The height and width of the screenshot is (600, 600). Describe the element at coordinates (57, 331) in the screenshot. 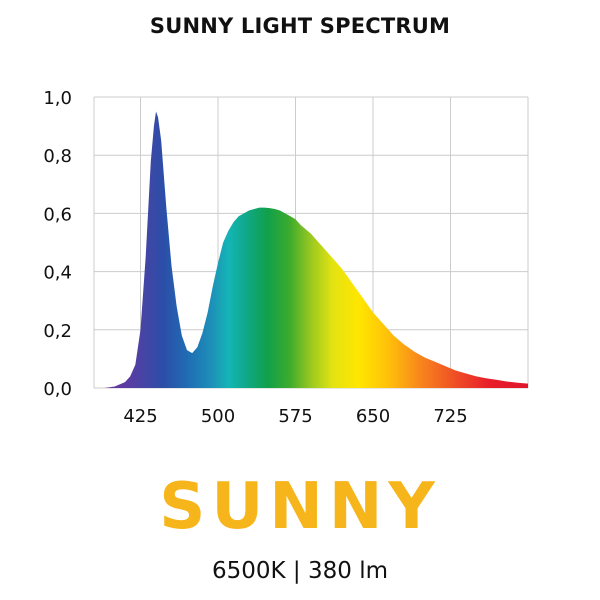

I see `y-tick-label: 0,2` at that location.